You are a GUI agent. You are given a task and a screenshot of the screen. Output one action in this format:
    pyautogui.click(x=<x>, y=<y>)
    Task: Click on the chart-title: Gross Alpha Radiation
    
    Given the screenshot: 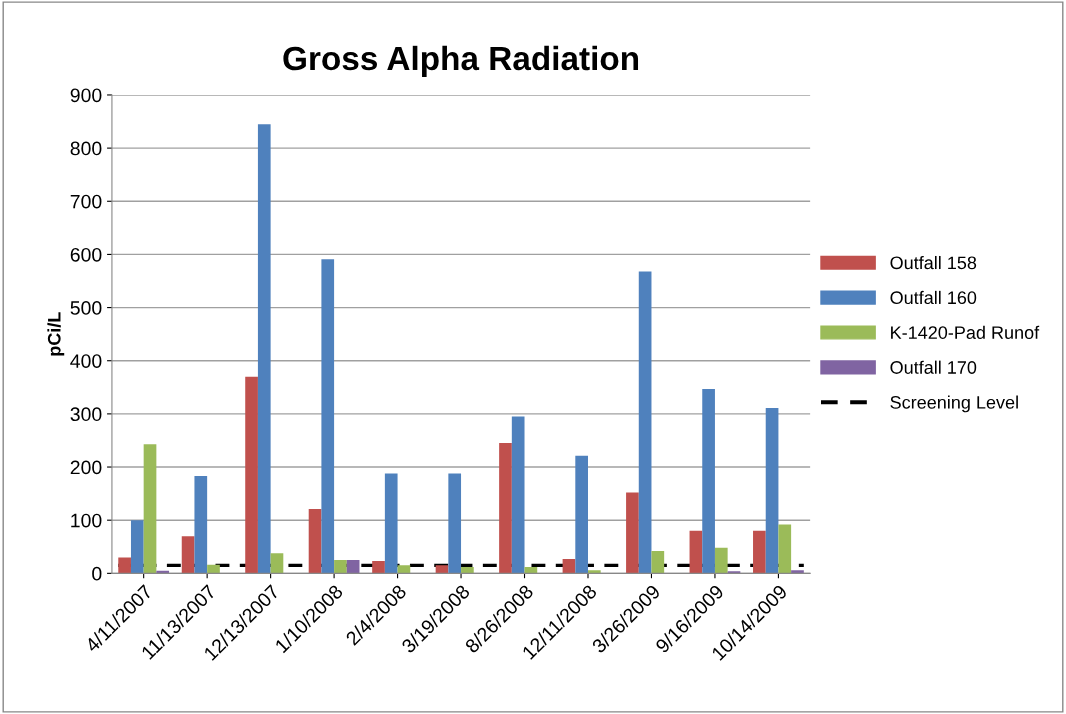 What is the action you would take?
    pyautogui.click(x=461, y=61)
    